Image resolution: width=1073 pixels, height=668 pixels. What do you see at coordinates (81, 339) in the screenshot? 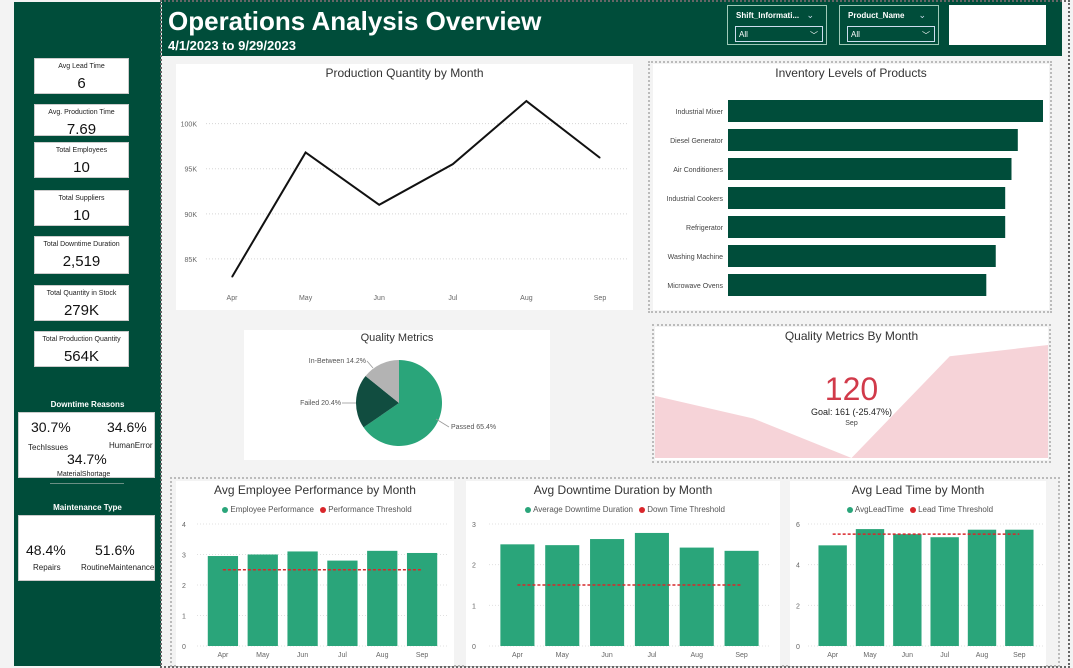
I see `kpi-label: Total Production Quantity` at bounding box center [81, 339].